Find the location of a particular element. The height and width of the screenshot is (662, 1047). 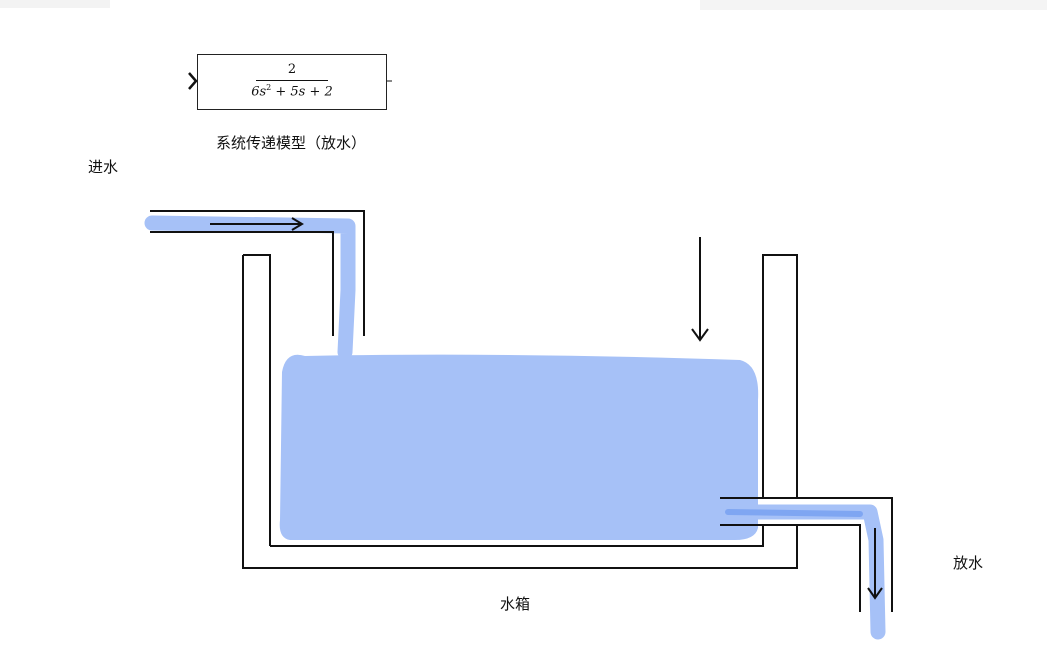

tf-denominator-lead: 6s is located at coordinates (259, 92).